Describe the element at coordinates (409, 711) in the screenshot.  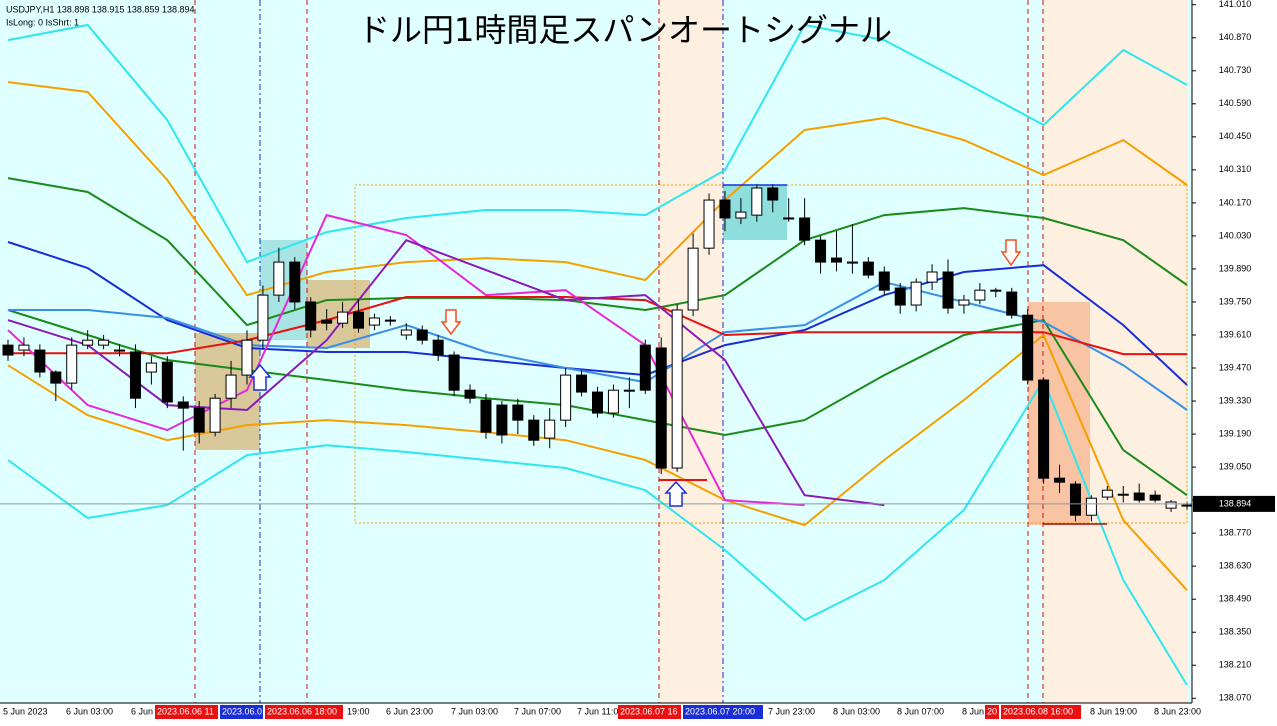
I see `x-tick-label: 6 Jun 23:00` at that location.